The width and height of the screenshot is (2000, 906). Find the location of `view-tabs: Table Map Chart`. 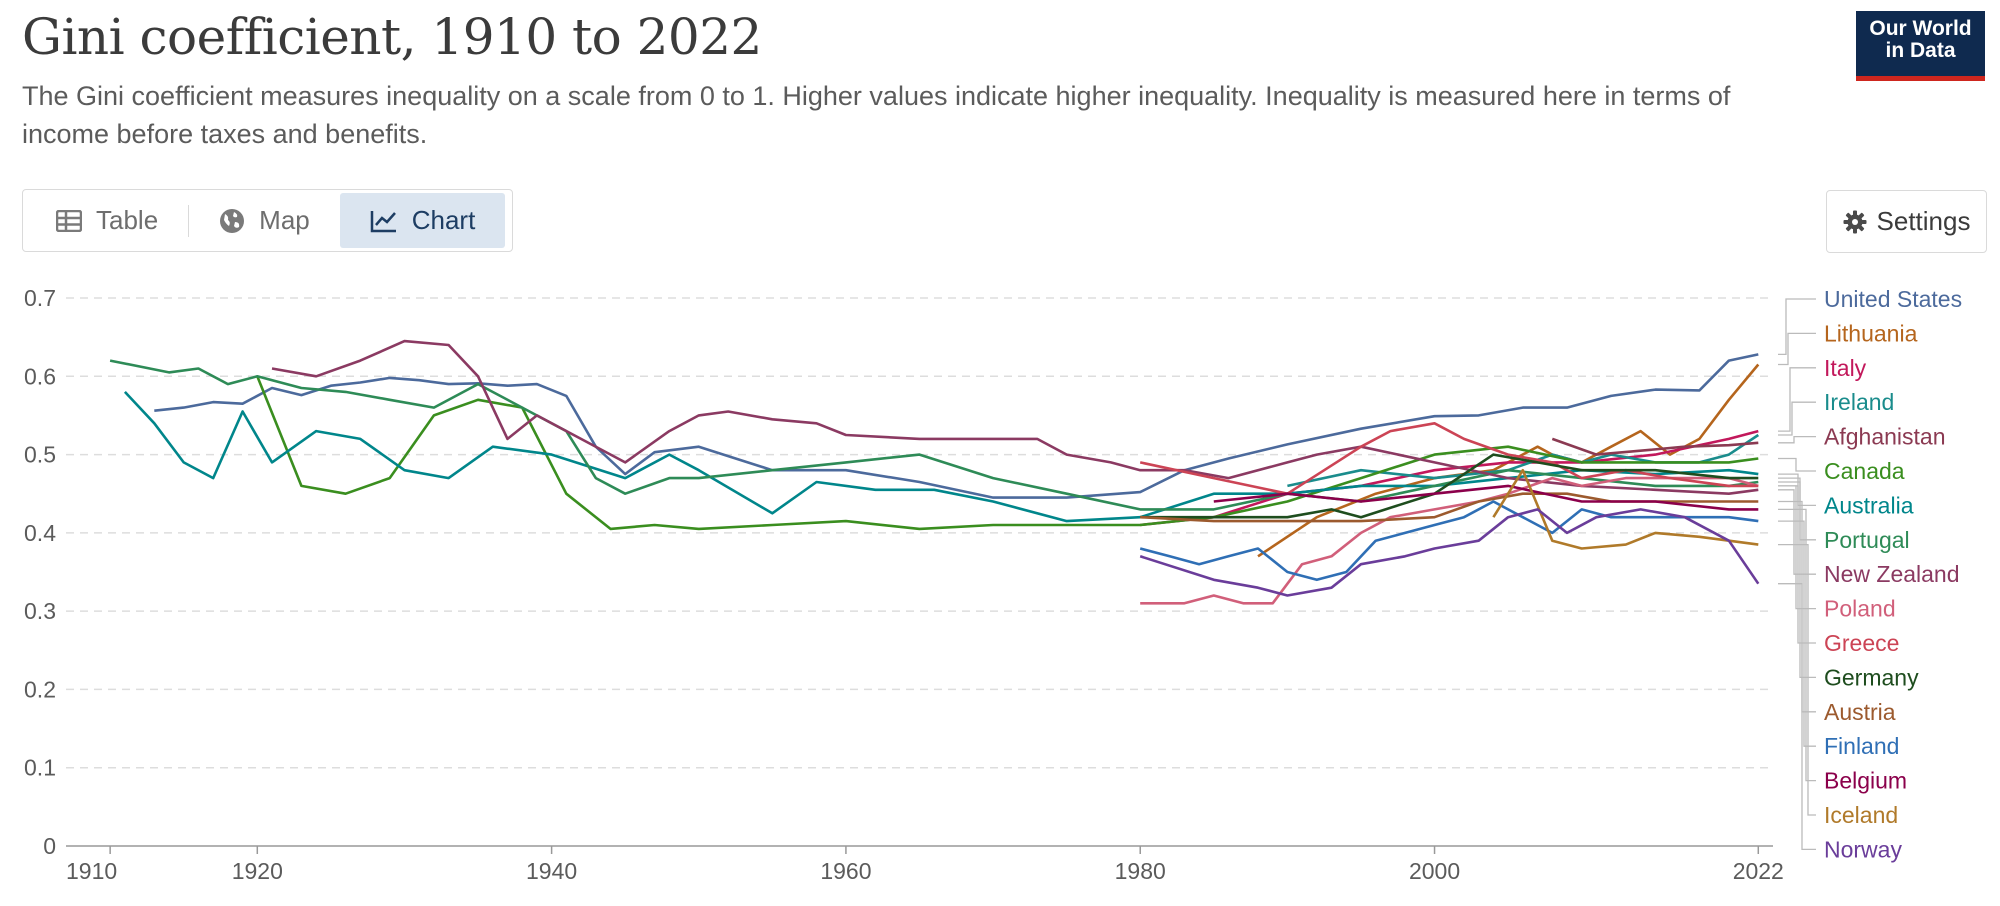

view-tabs: Table Map Chart is located at coordinates (267, 220).